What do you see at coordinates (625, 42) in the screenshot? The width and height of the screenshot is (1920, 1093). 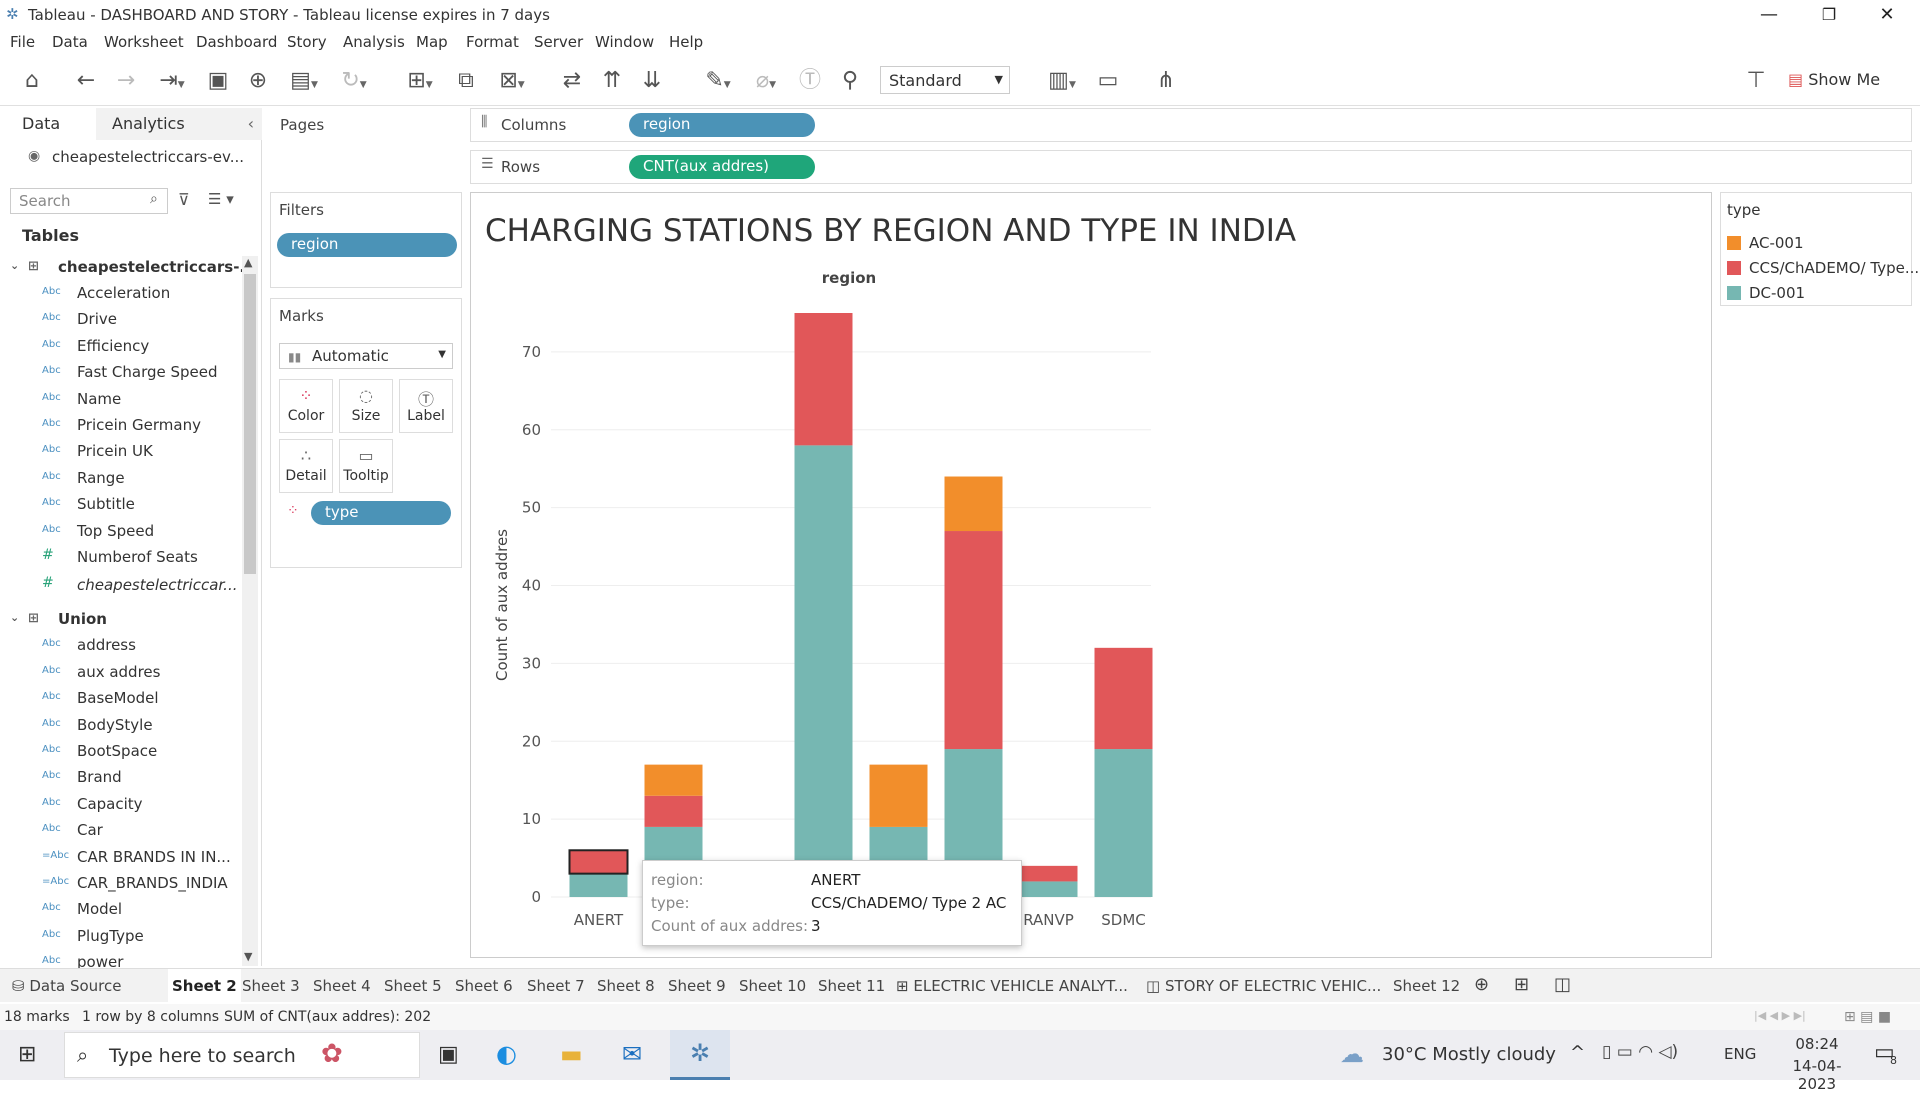 I see `menu-window: Window` at bounding box center [625, 42].